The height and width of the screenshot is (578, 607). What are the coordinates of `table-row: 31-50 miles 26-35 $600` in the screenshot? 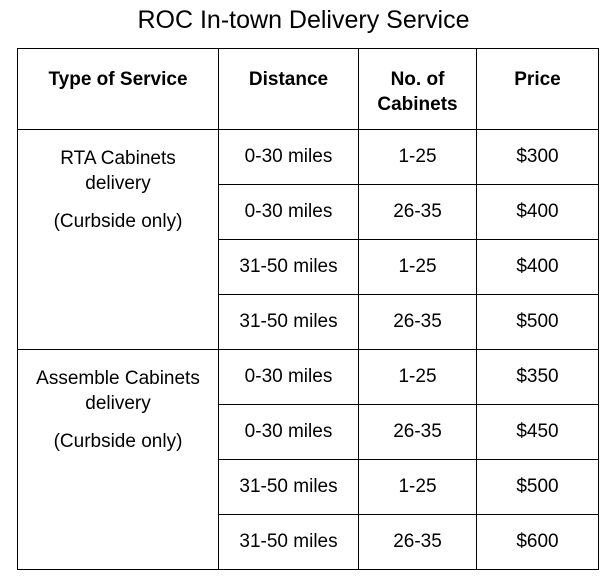 It's located at (308, 542).